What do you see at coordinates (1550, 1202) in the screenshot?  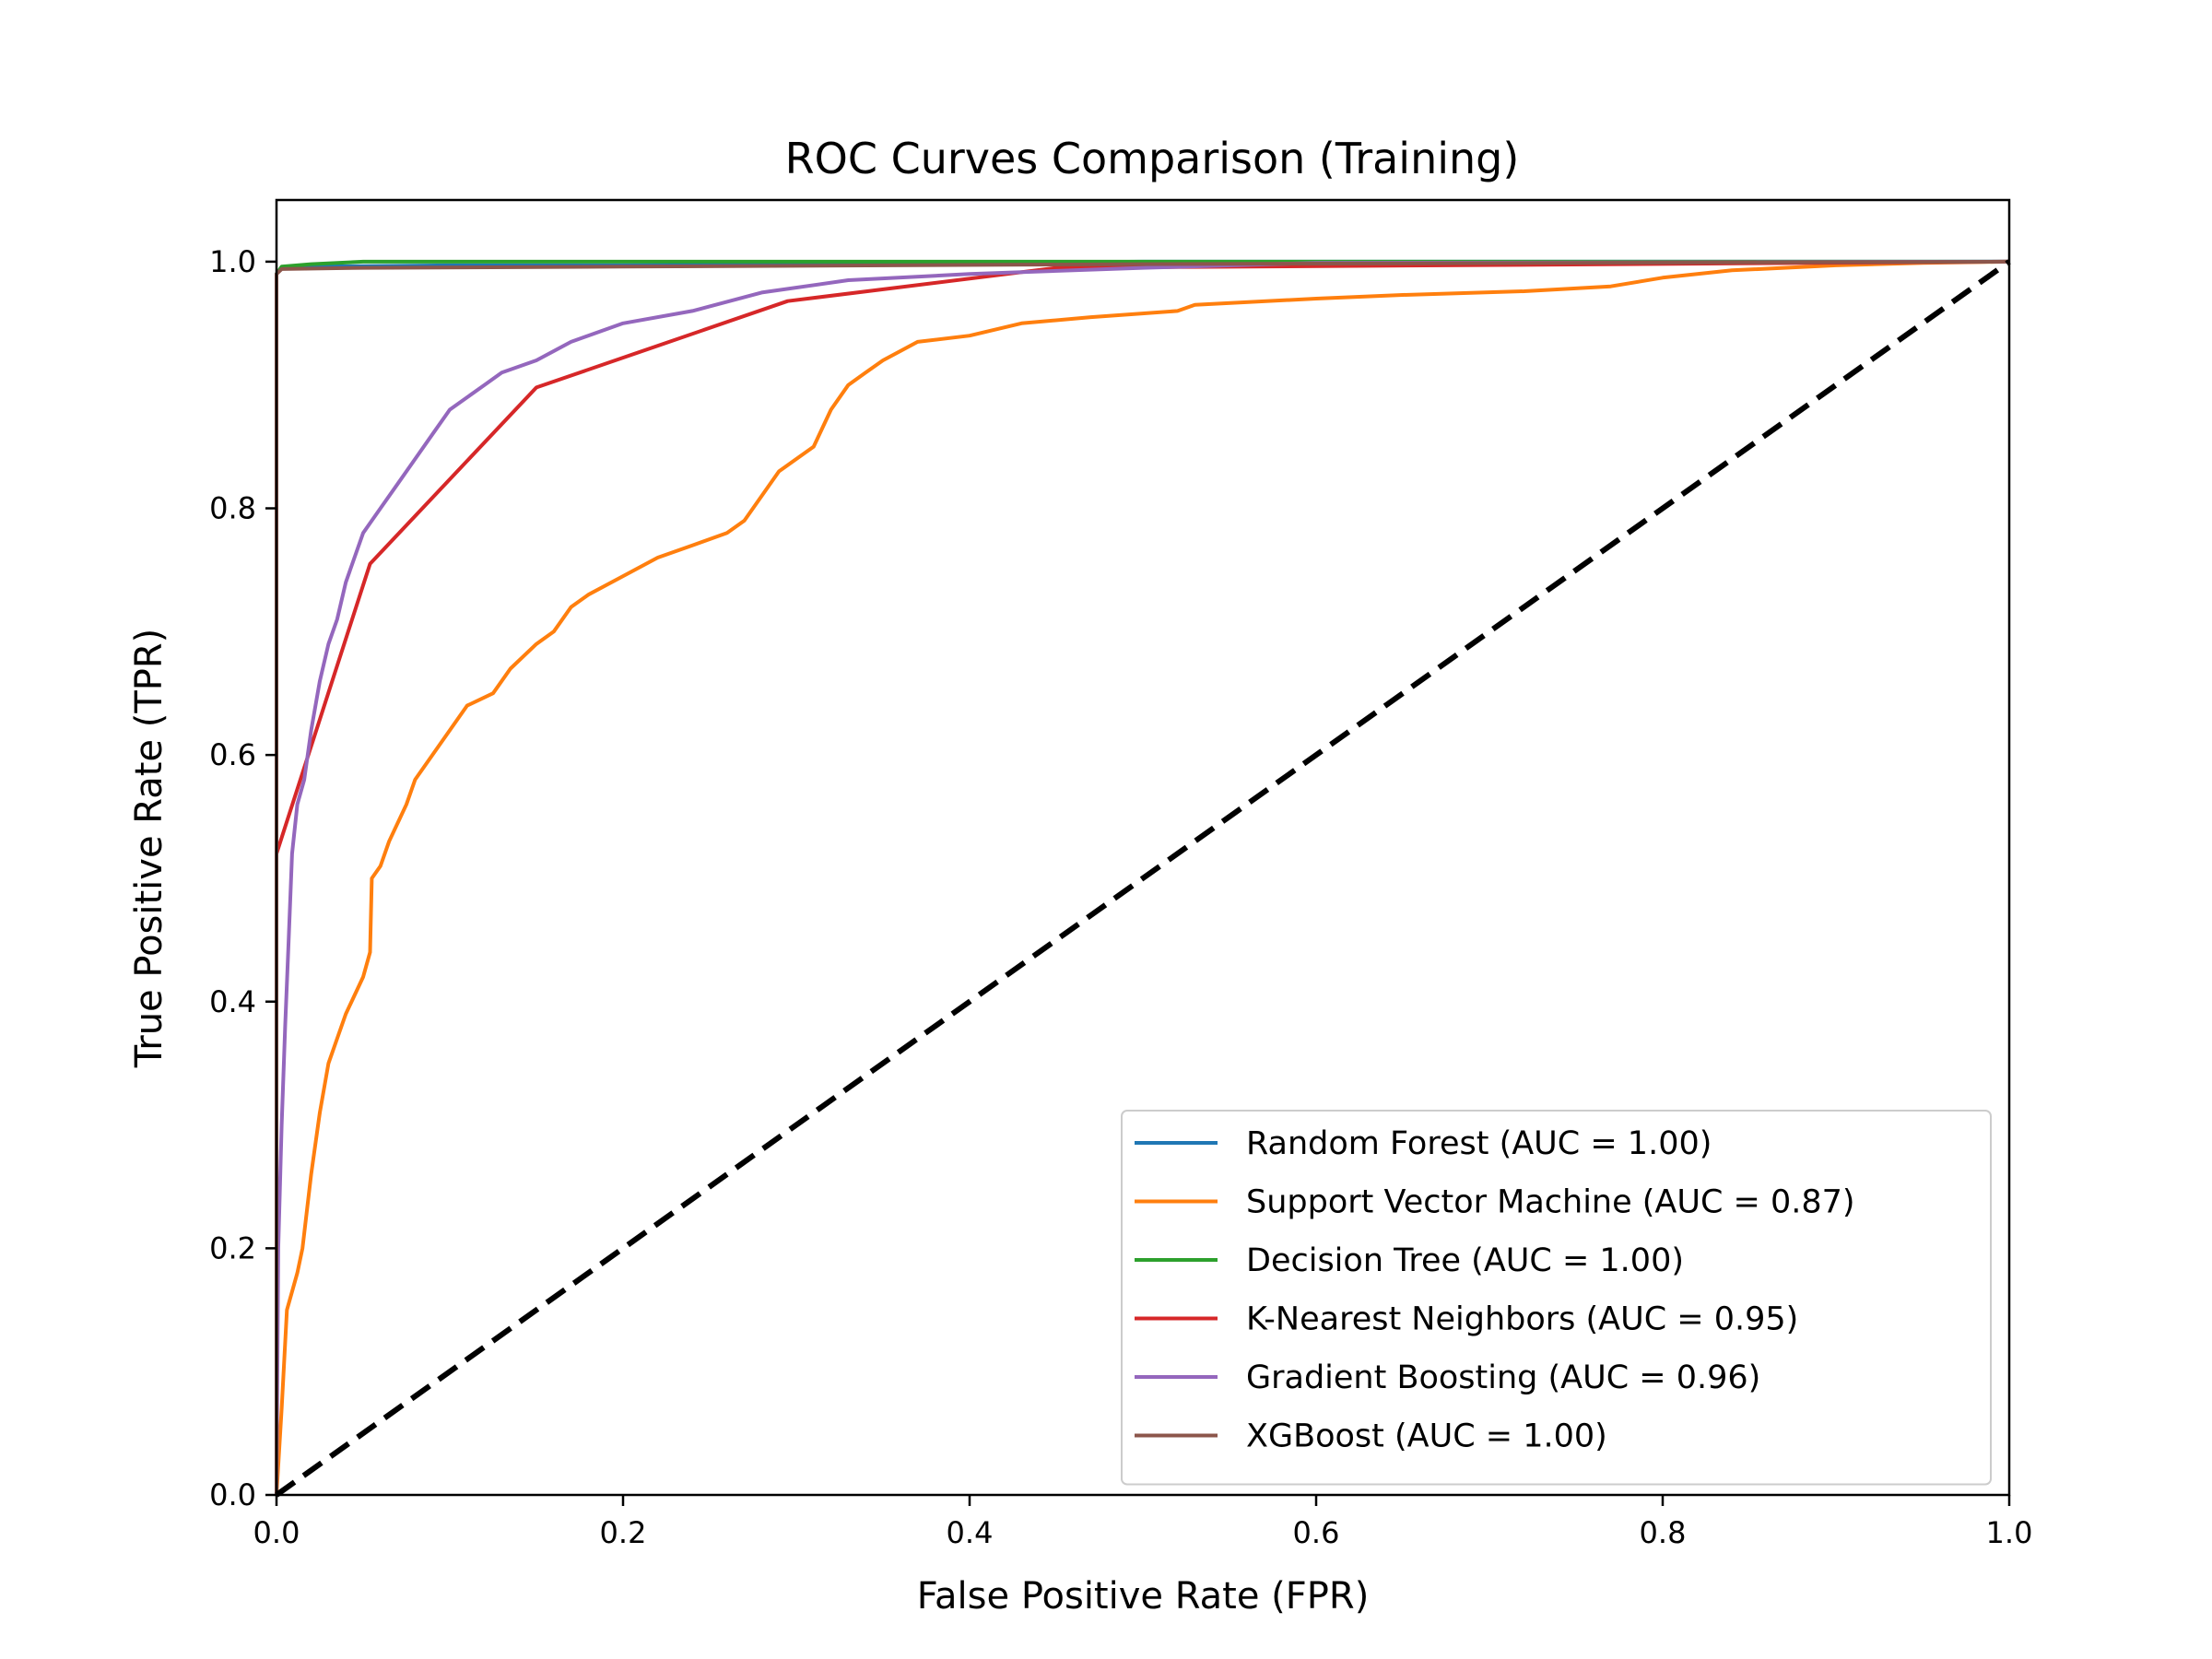 I see `legend-label-1: Support Vector Machine (AUC = 0.87)` at bounding box center [1550, 1202].